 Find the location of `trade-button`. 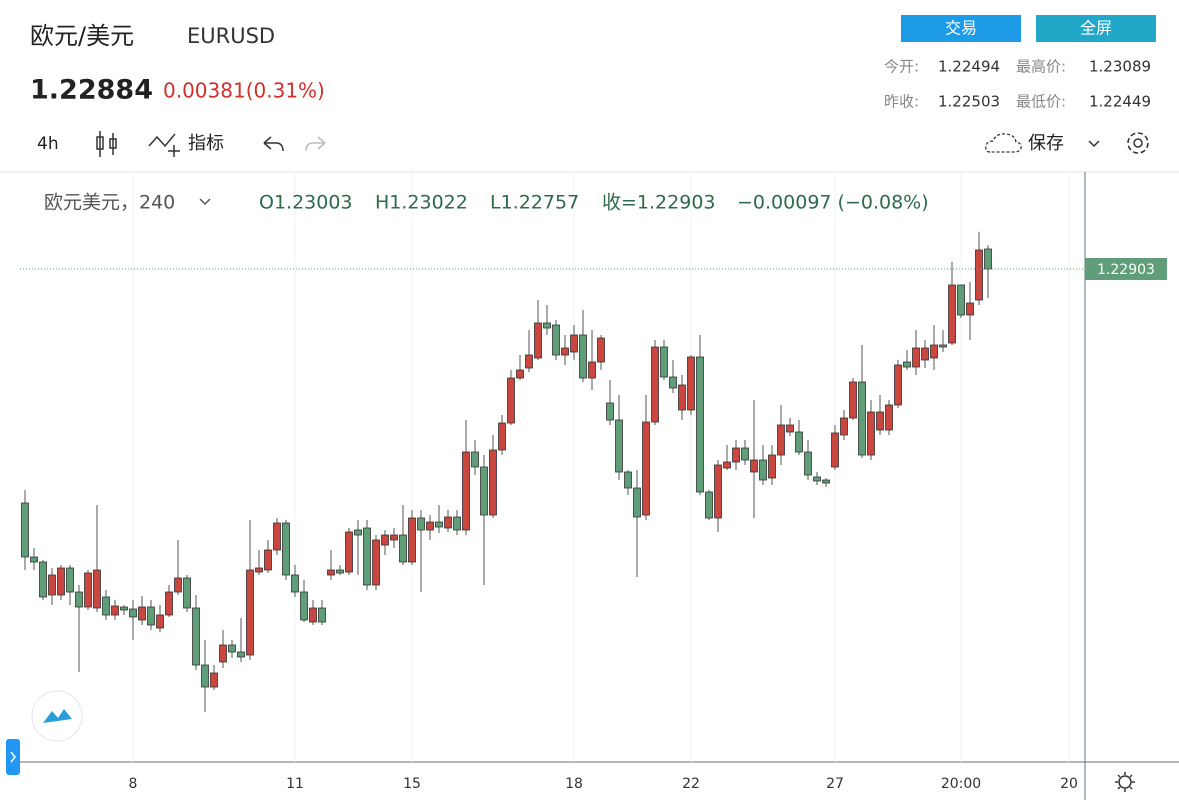

trade-button is located at coordinates (961, 28).